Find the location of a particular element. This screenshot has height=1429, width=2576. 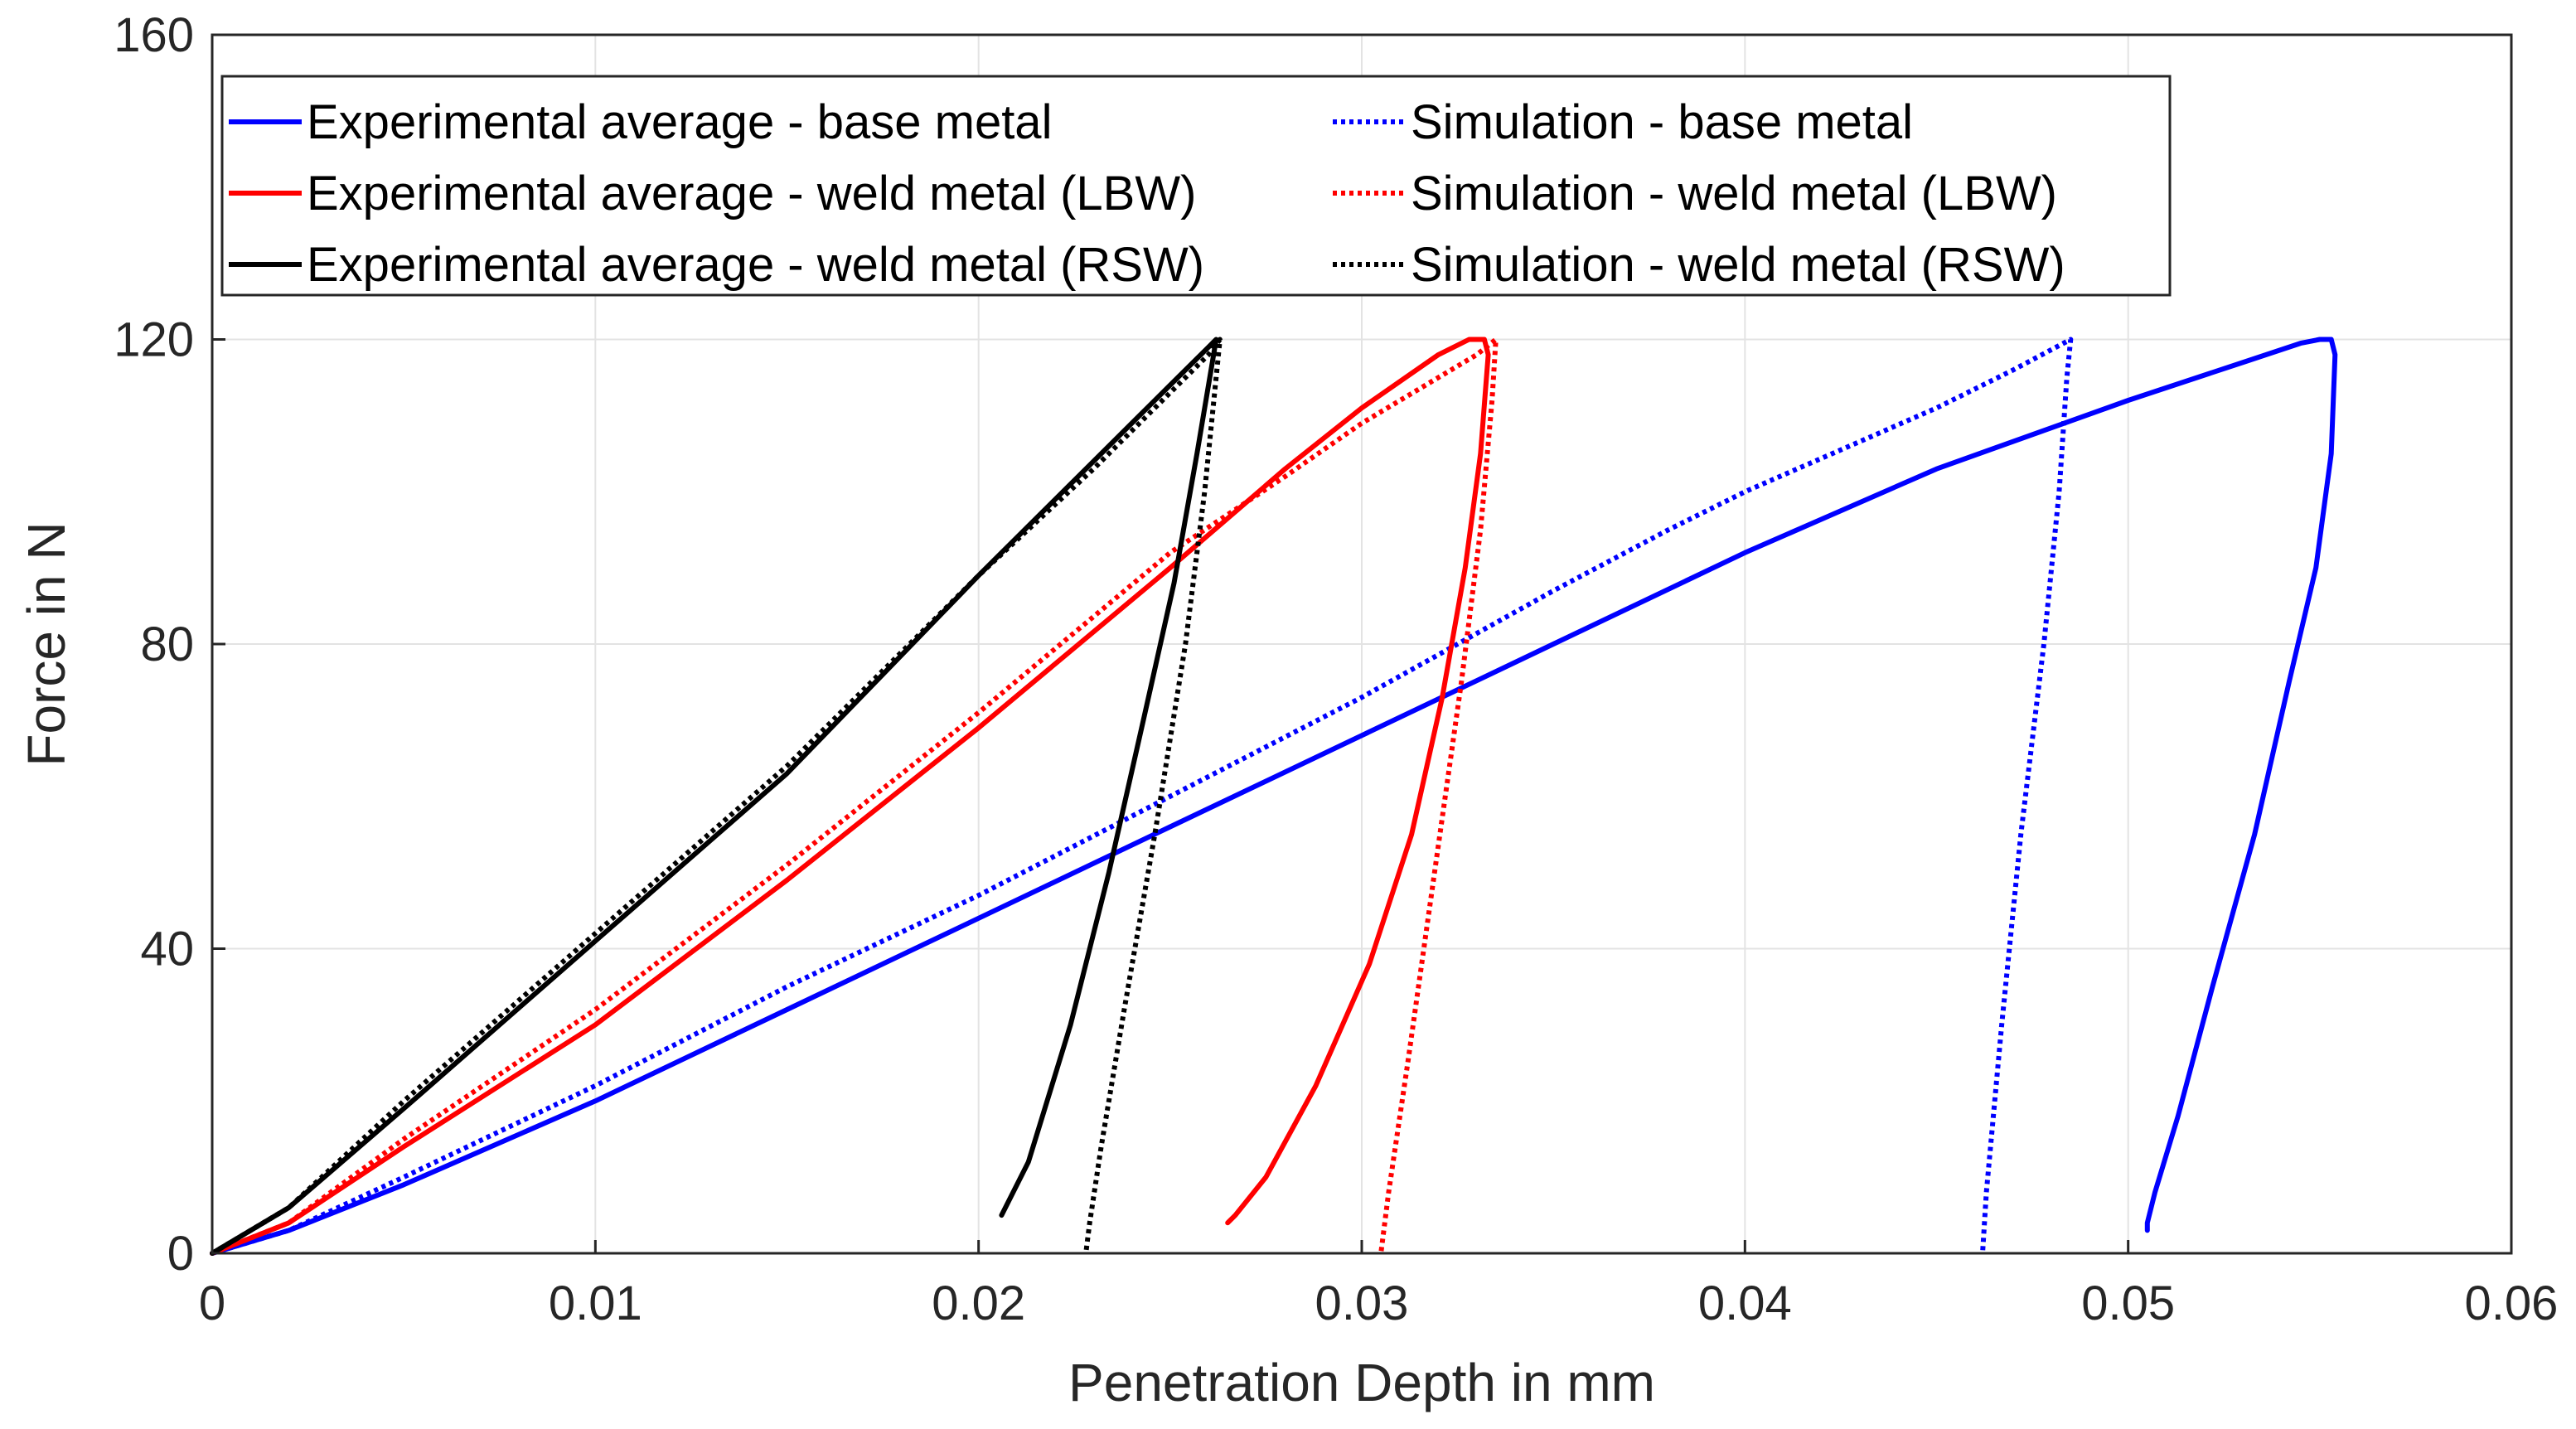

legend-label-5: Experimental average - weld metal (RSW) is located at coordinates (755, 265).